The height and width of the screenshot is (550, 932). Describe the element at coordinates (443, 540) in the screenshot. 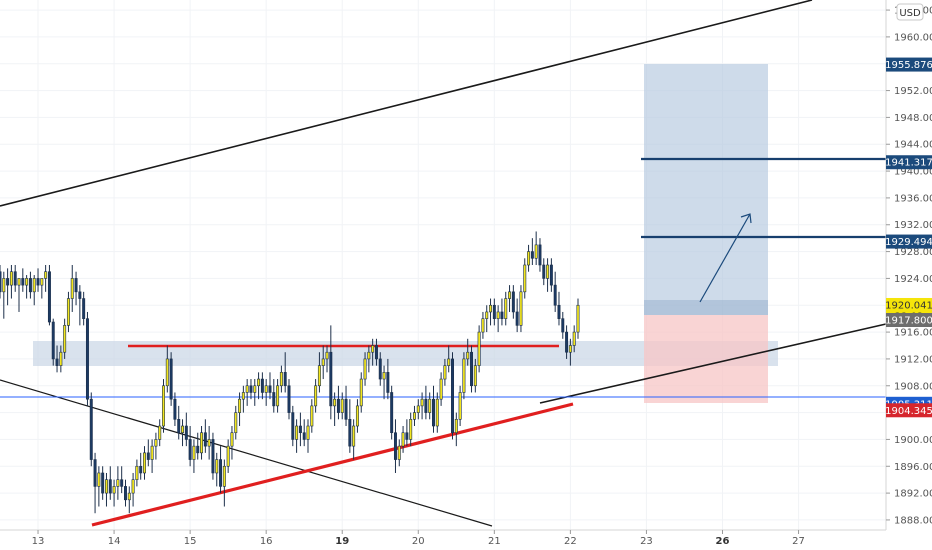

I see `time-axis` at that location.